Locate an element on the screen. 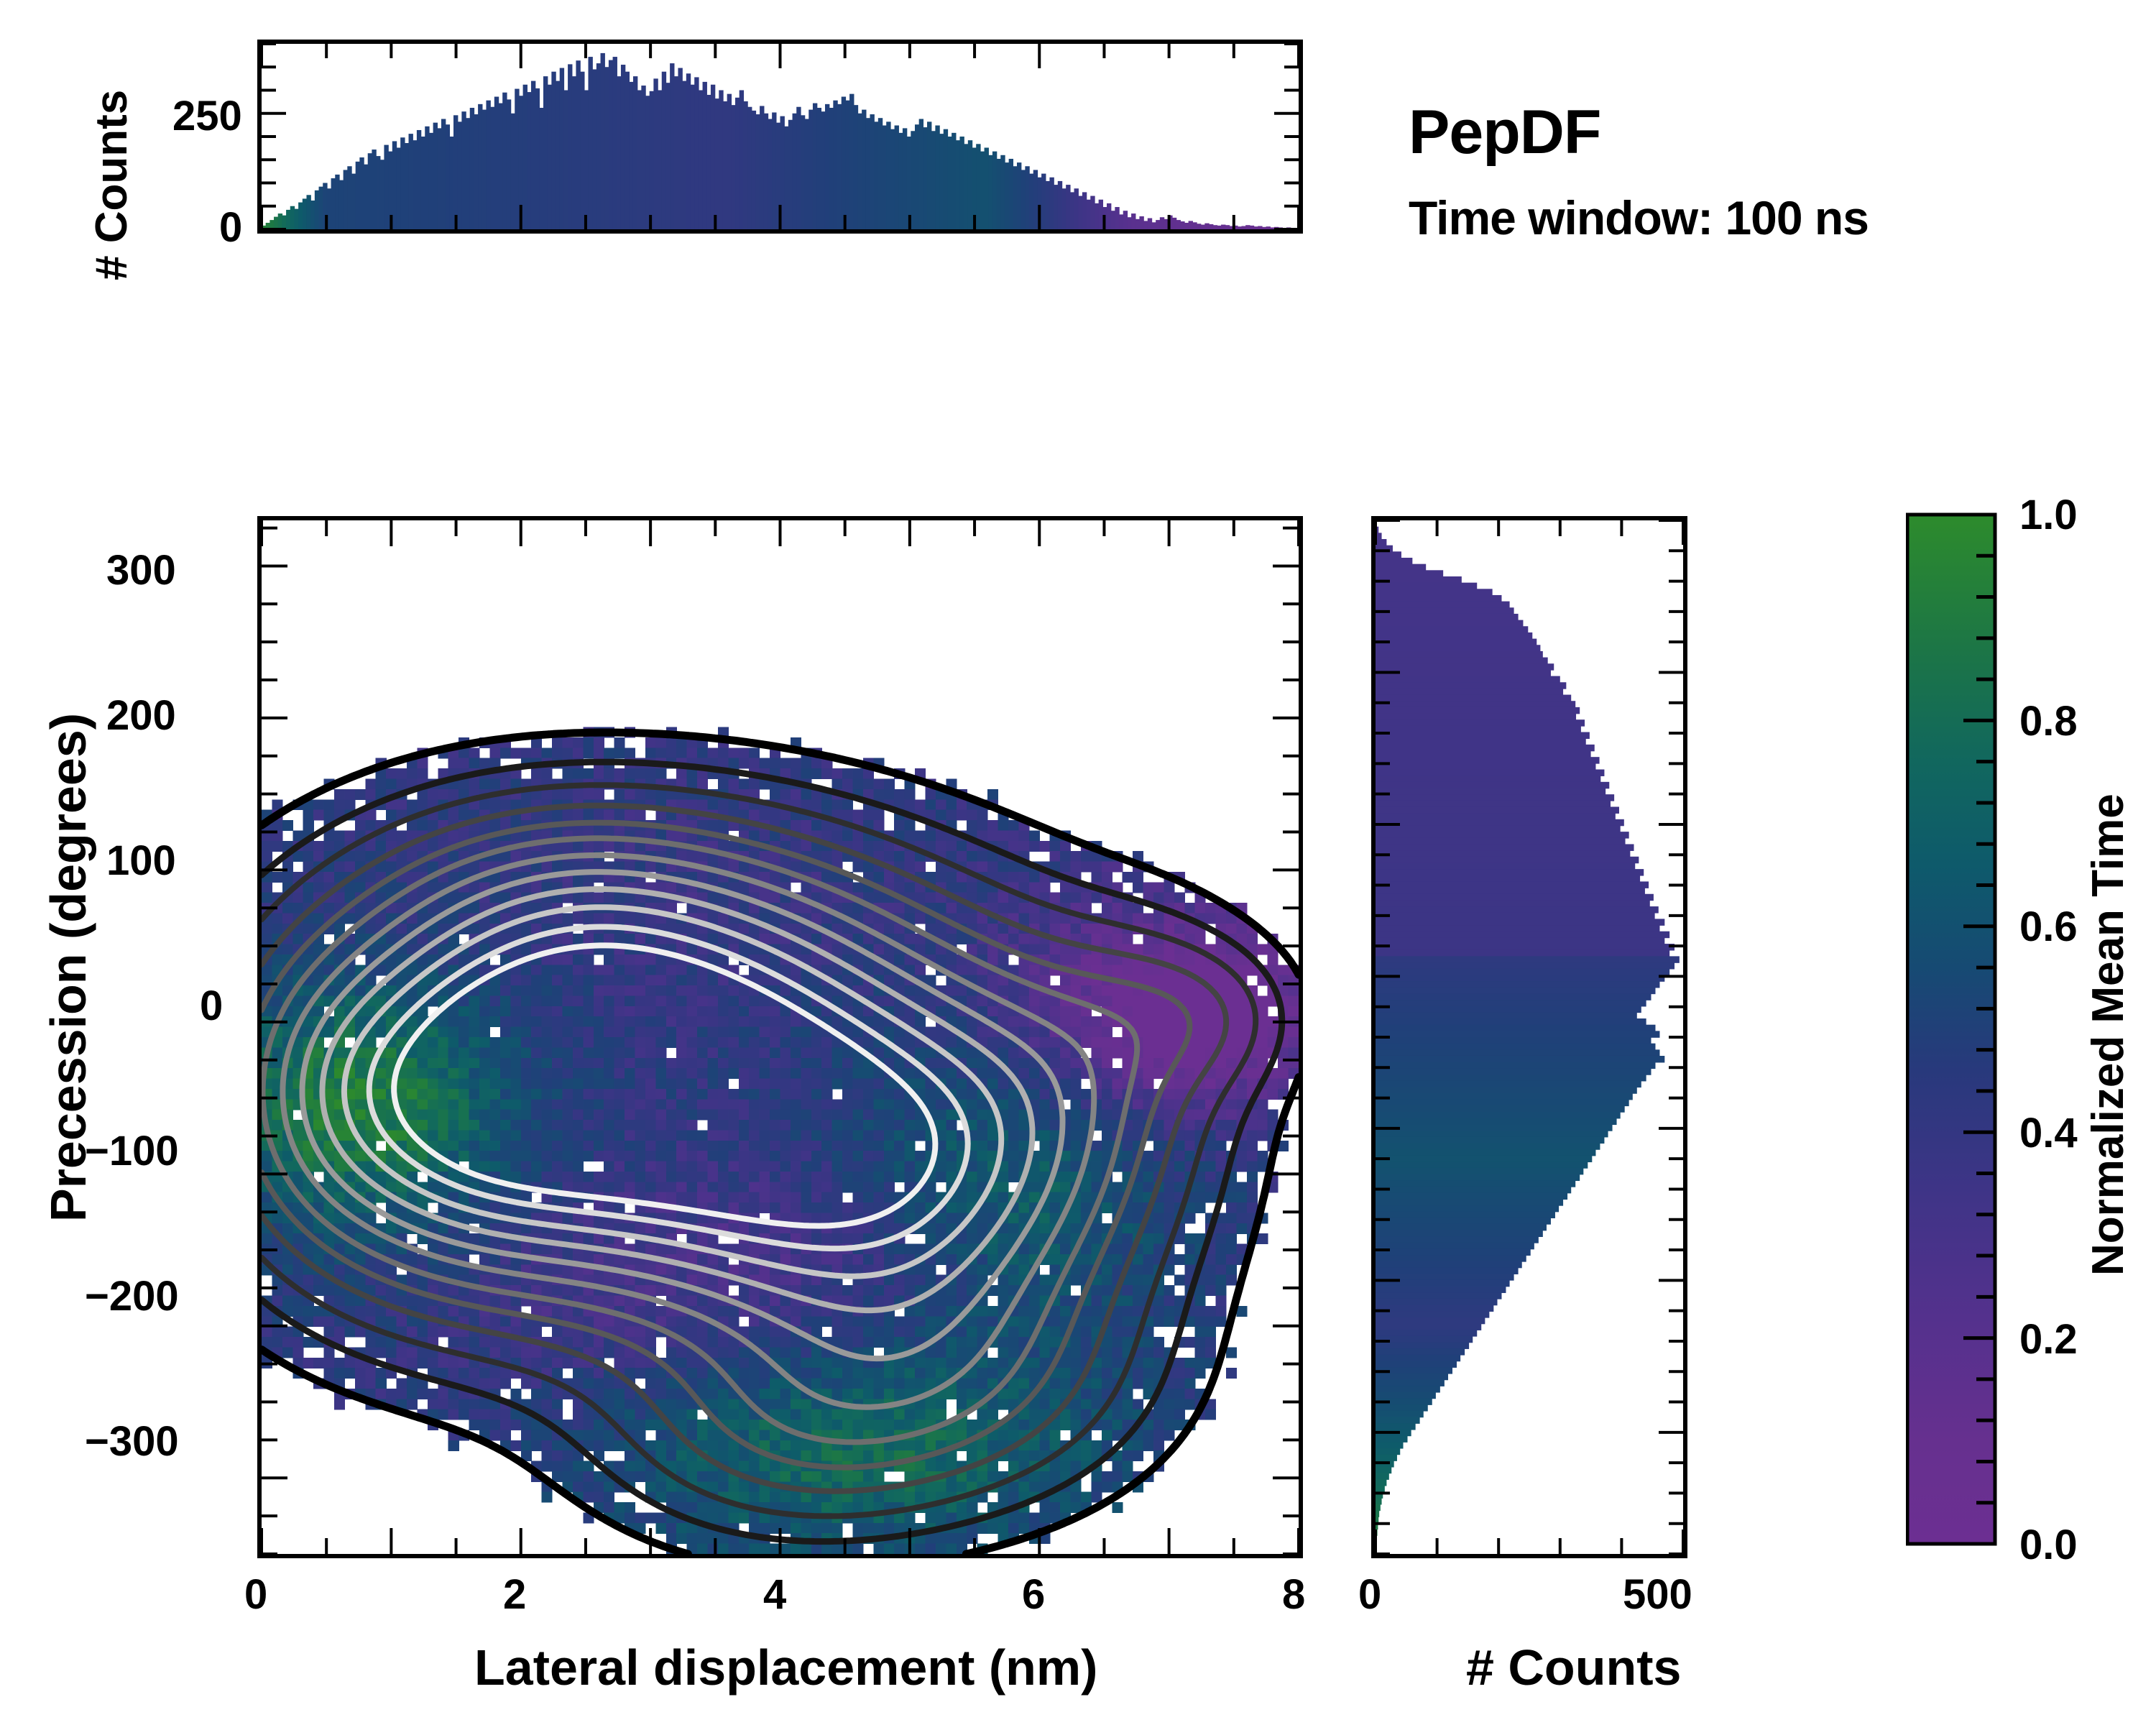 Image resolution: width=2156 pixels, height=1725 pixels. main-xtick-0: 0 is located at coordinates (256, 1594).